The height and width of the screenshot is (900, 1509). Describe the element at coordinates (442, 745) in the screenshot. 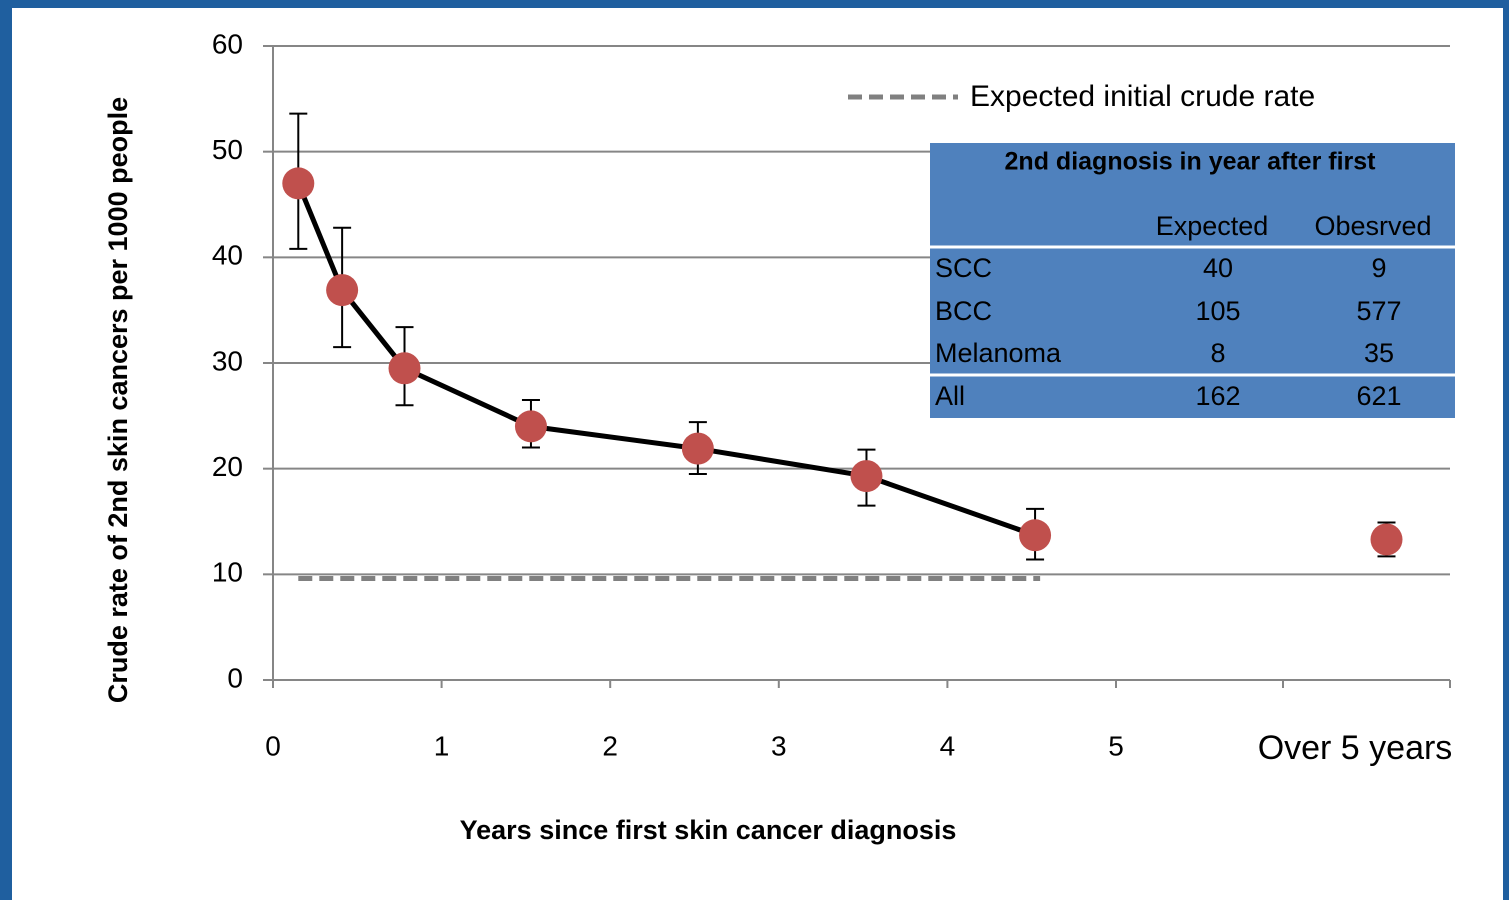

I see `x-tick-label: 1` at that location.